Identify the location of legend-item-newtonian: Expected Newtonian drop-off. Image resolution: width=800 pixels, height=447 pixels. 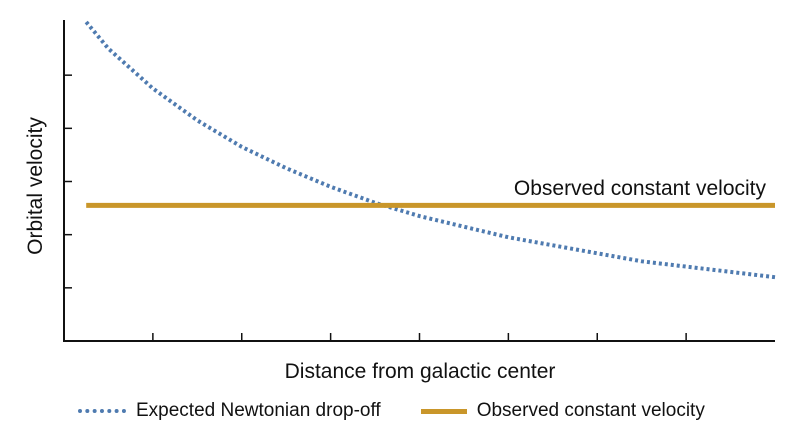
(229, 411).